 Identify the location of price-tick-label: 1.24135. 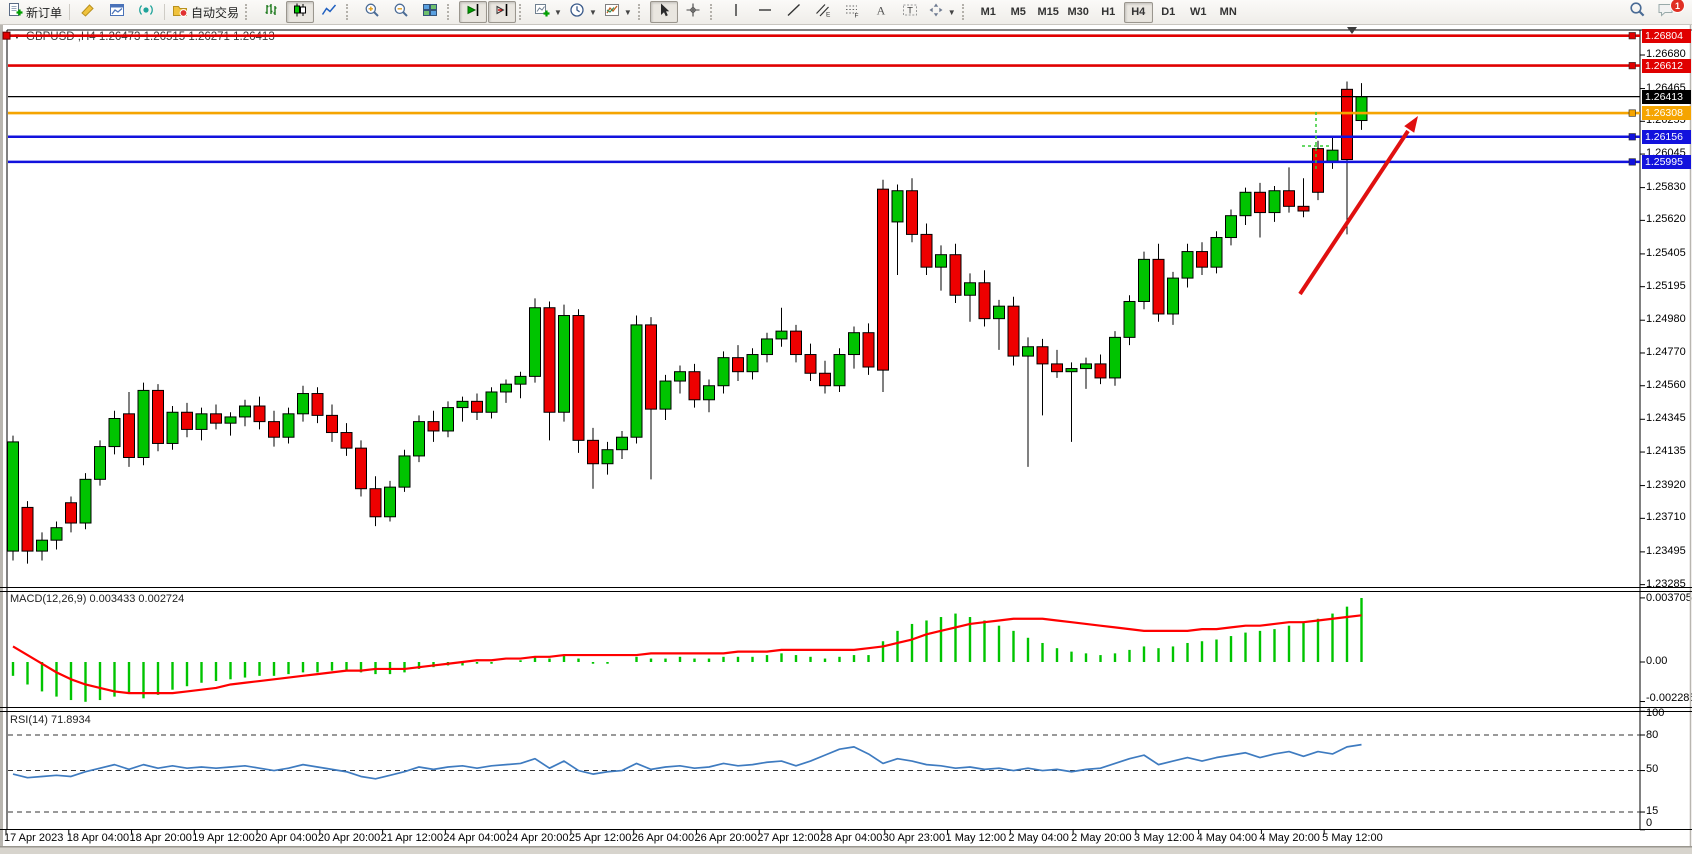
(1666, 451).